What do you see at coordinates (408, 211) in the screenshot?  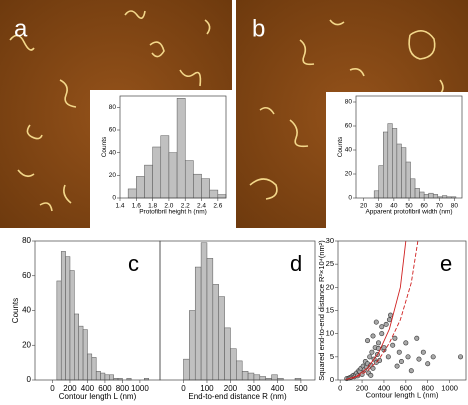 I see `x-axis-label: Apparent protofibril width (nm)` at bounding box center [408, 211].